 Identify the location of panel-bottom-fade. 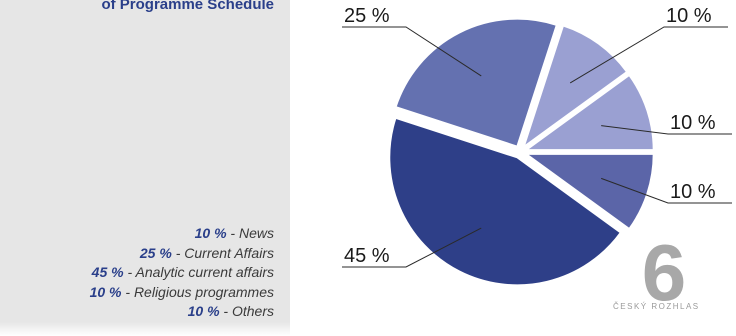
(145, 329).